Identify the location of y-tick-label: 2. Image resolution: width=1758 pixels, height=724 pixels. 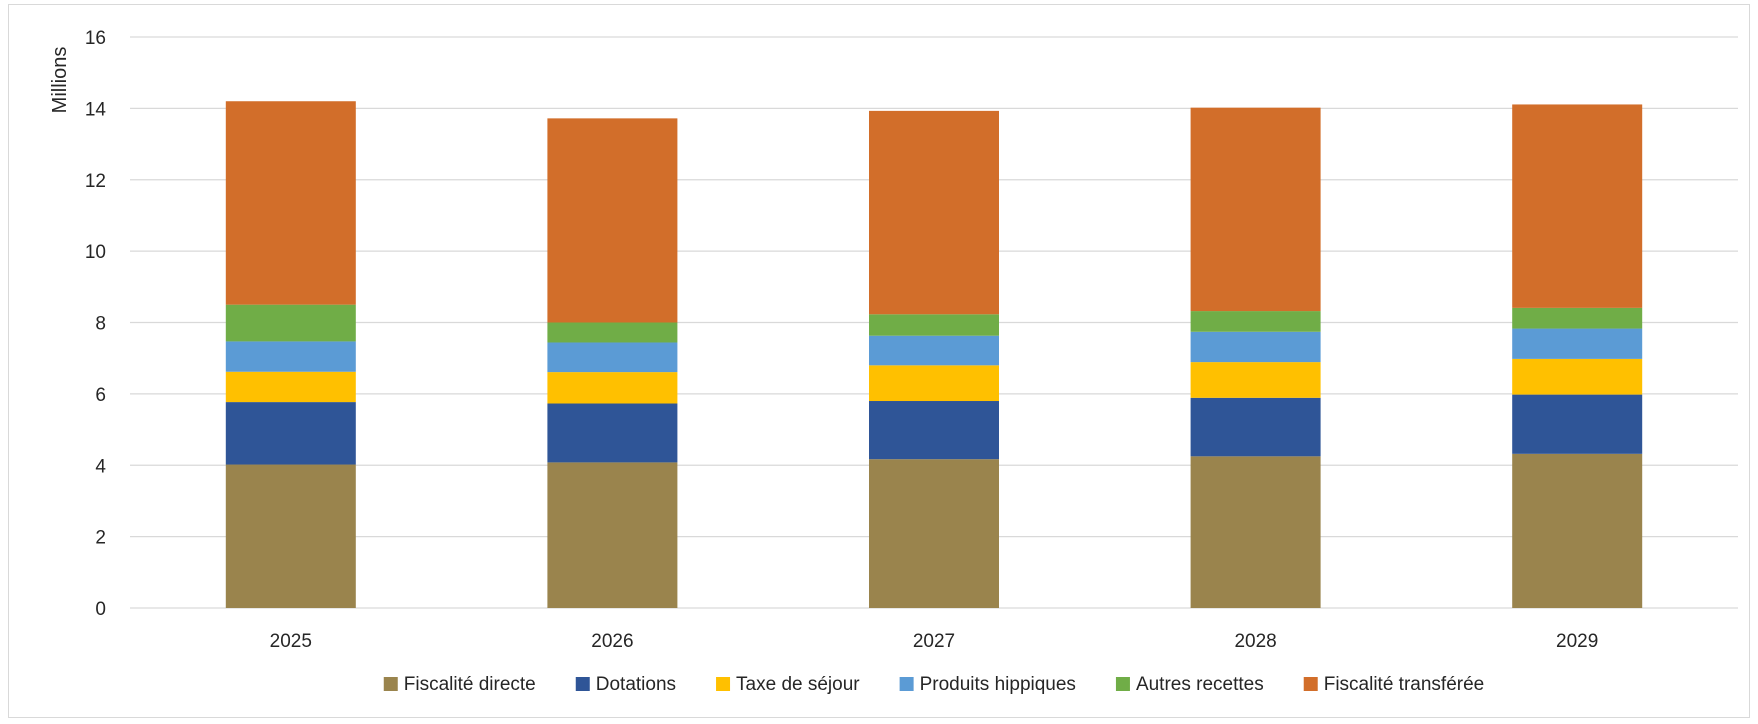
(100, 538).